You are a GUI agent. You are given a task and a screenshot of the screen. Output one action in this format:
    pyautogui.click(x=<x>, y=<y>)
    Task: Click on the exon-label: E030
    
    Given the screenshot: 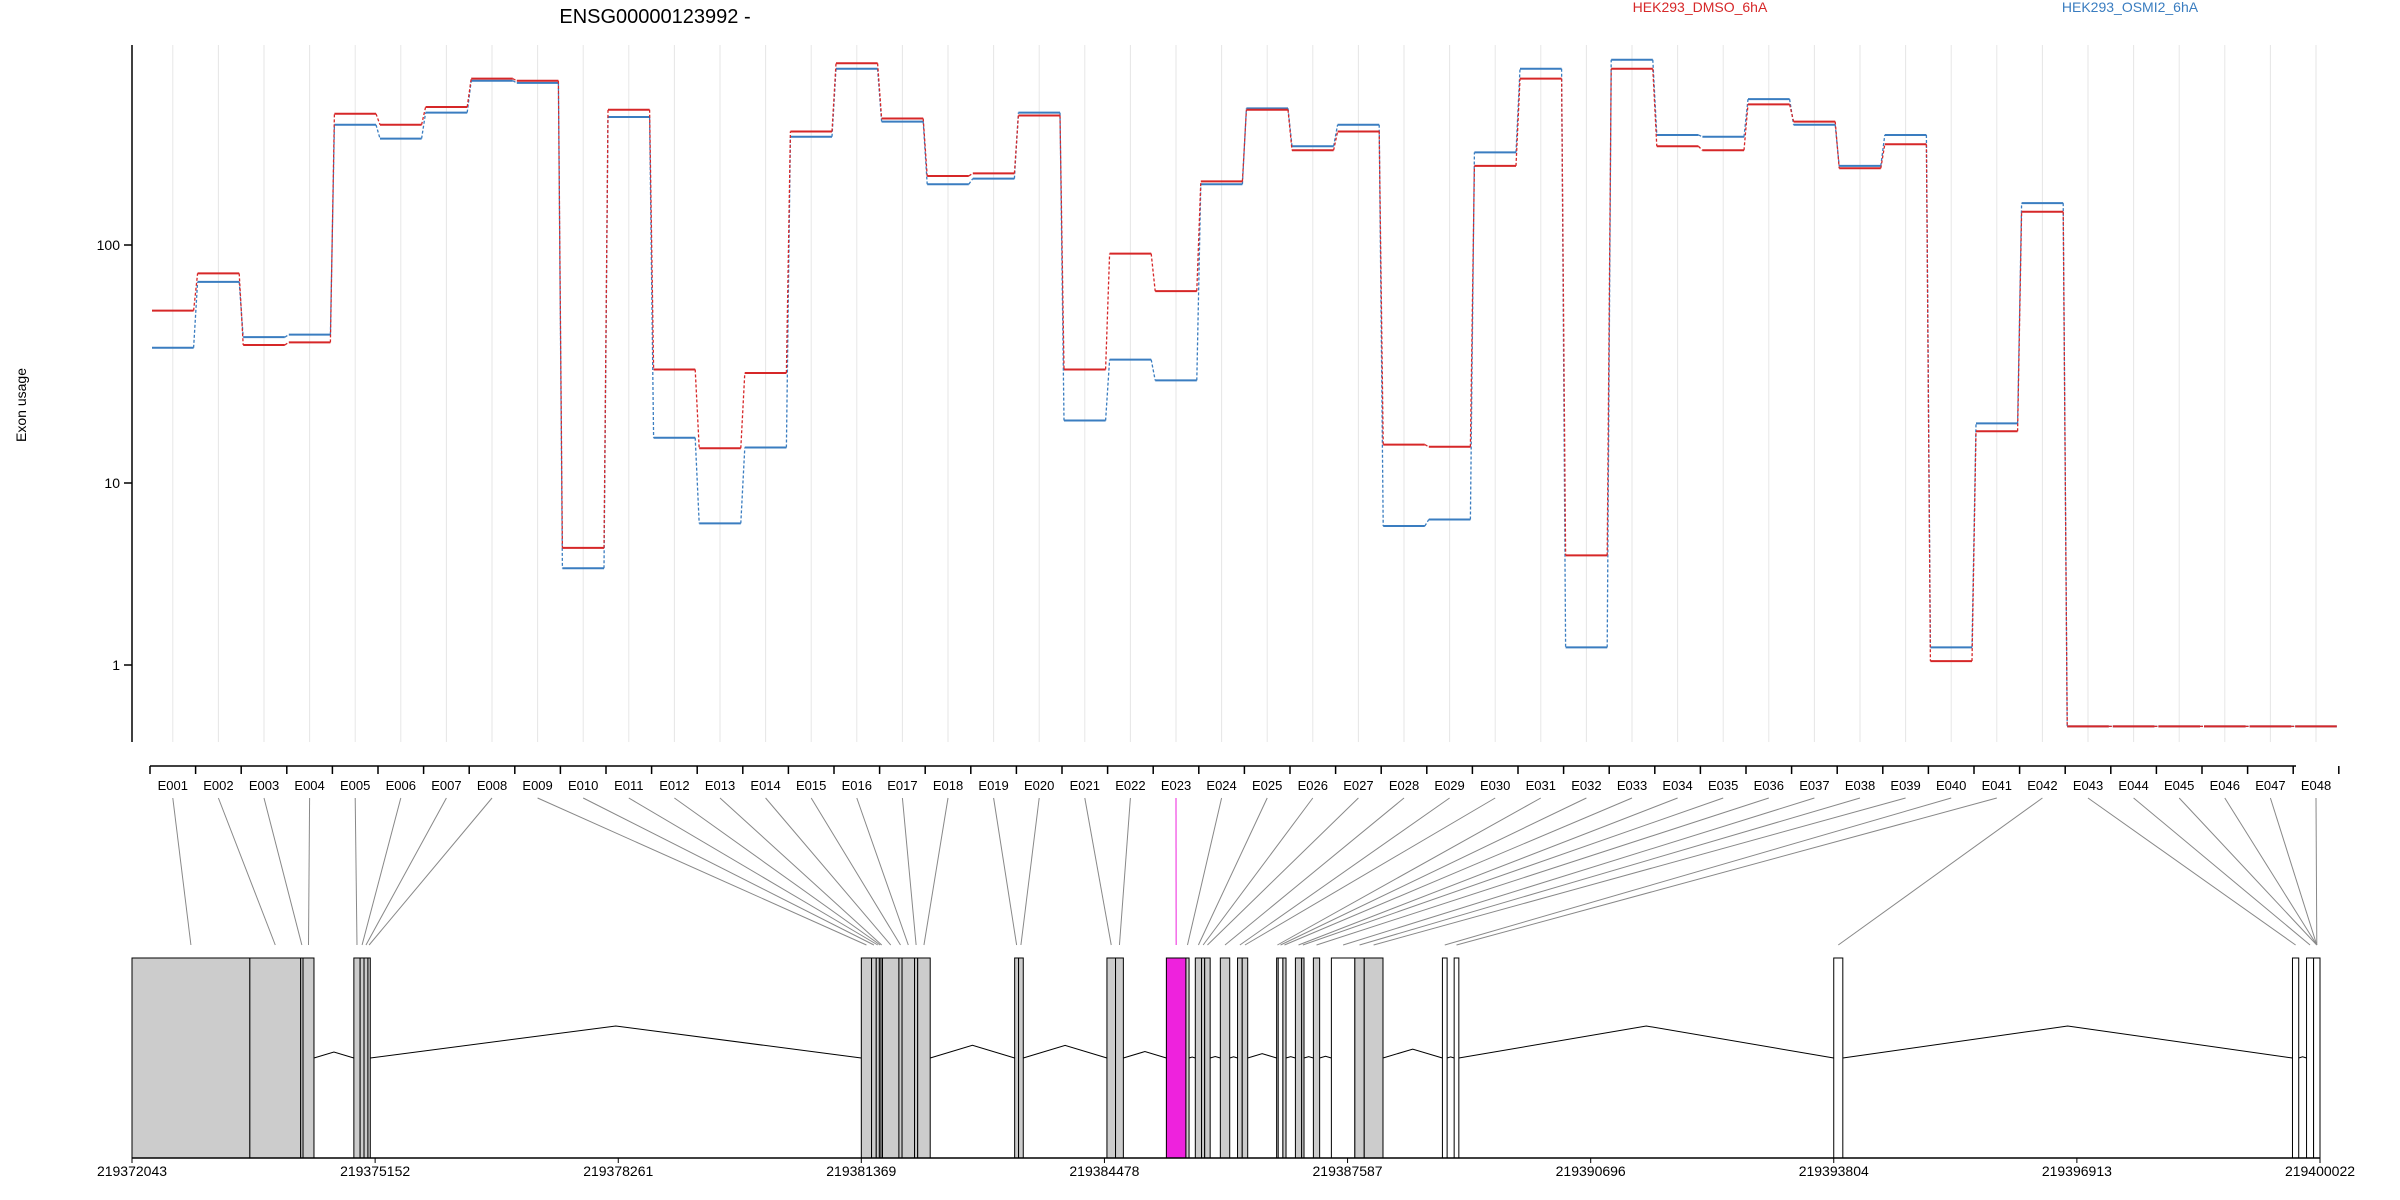 What is the action you would take?
    pyautogui.click(x=1495, y=785)
    